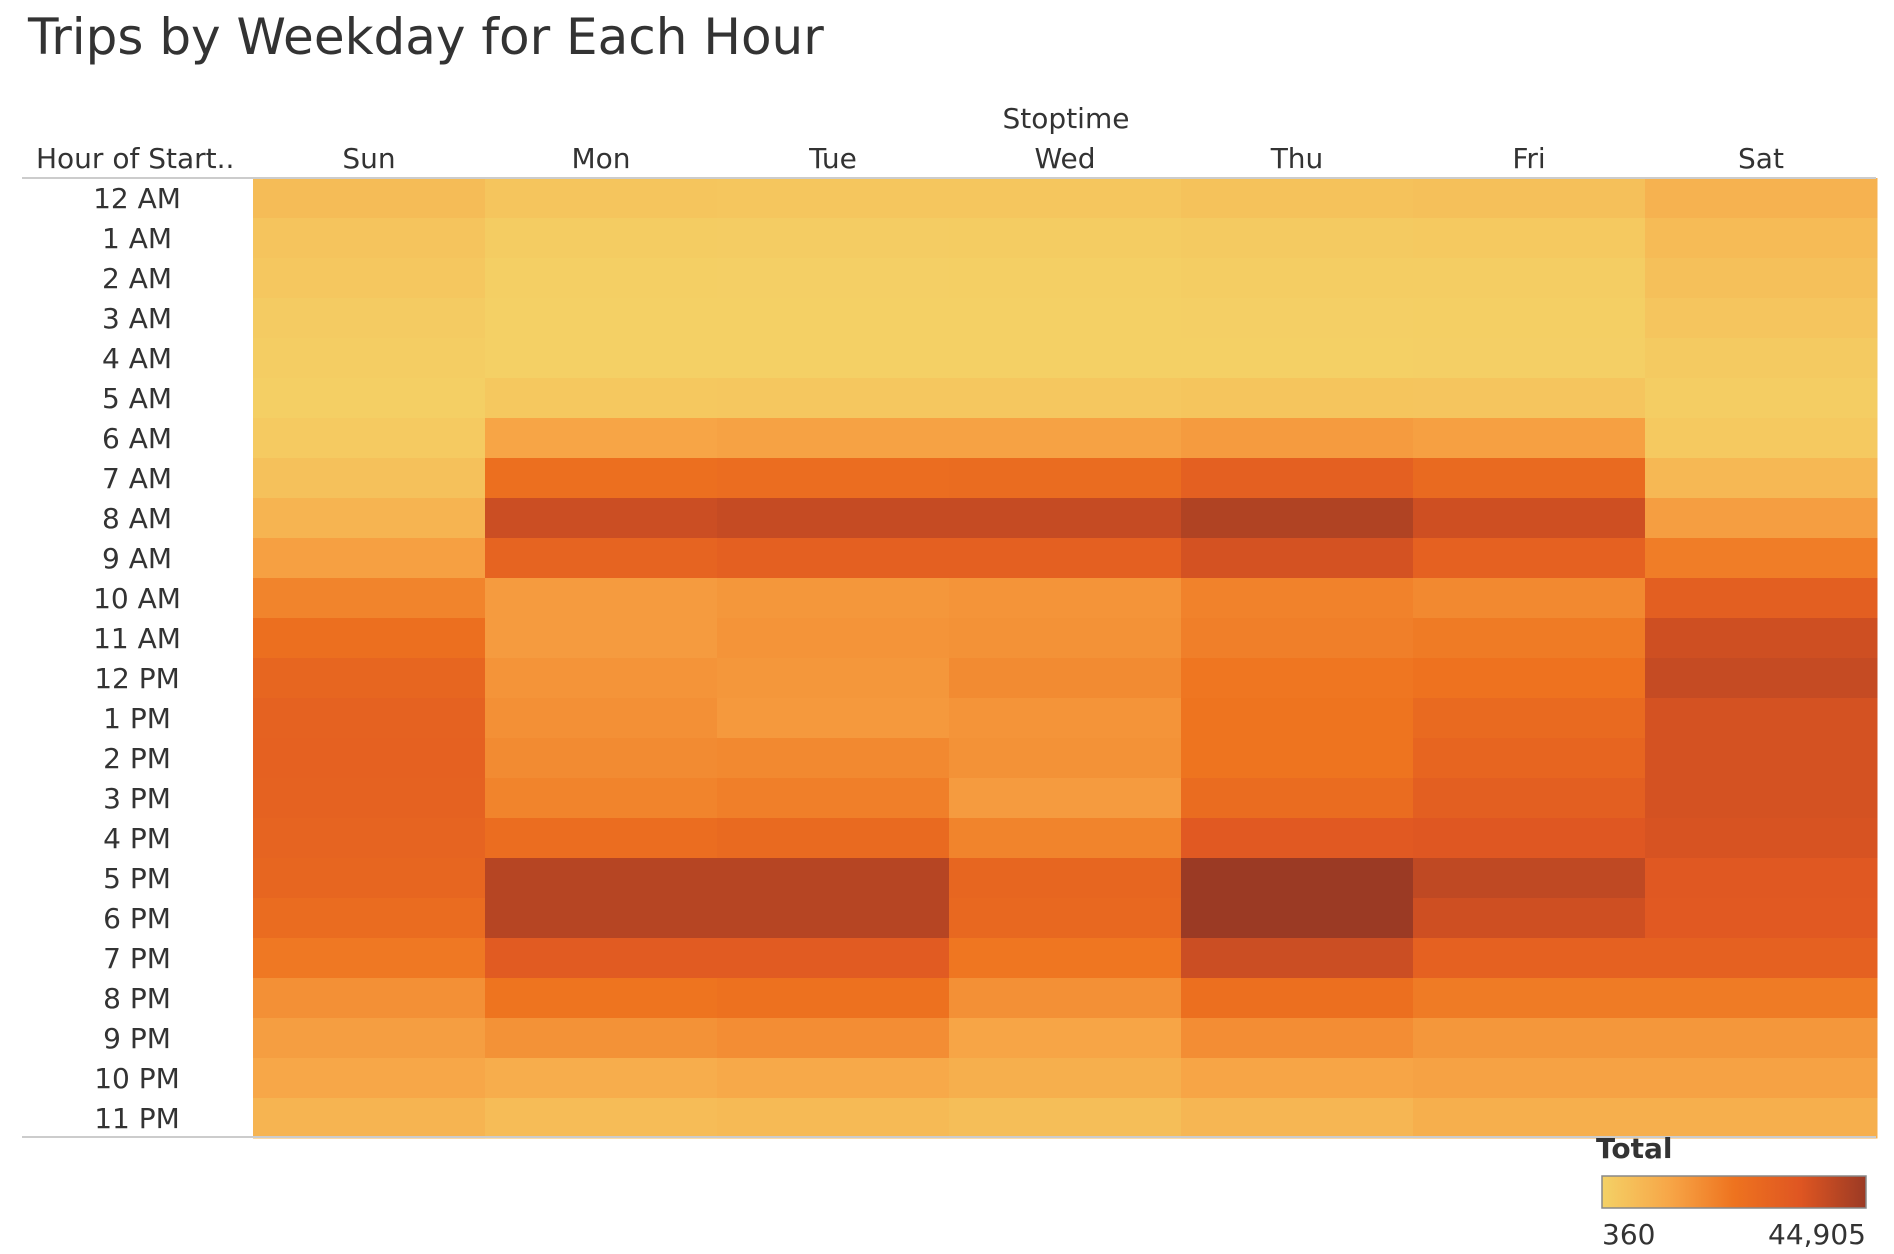 The width and height of the screenshot is (1894, 1254). What do you see at coordinates (1066, 118) in the screenshot?
I see `column-header: Stoptime` at bounding box center [1066, 118].